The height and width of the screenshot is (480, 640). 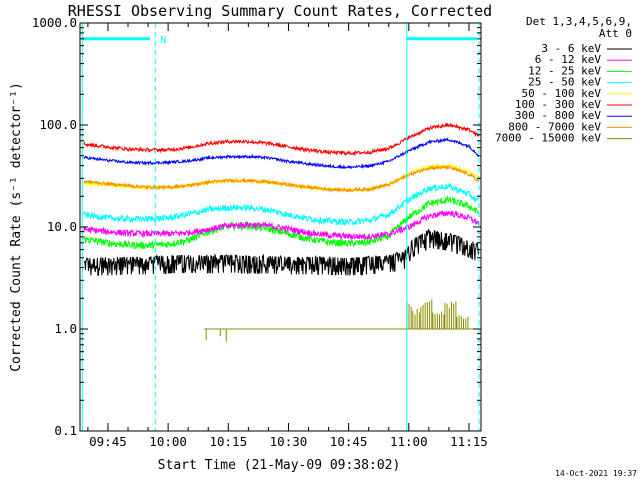 What do you see at coordinates (562, 93) in the screenshot?
I see `legend-entry-label: 50 - 100 keV` at bounding box center [562, 93].